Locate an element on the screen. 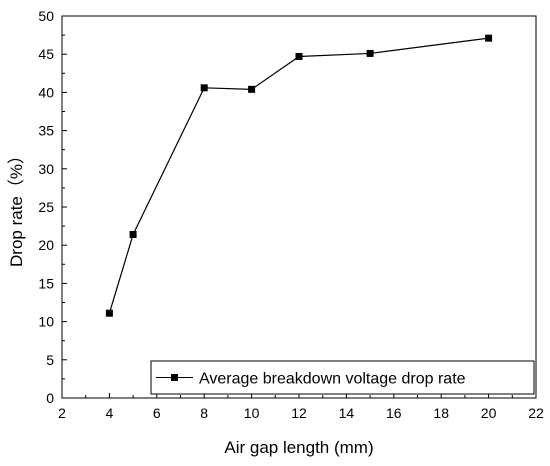 Image resolution: width=550 pixels, height=466 pixels. x-axis-label: Air gap length (mm) is located at coordinates (298, 447).